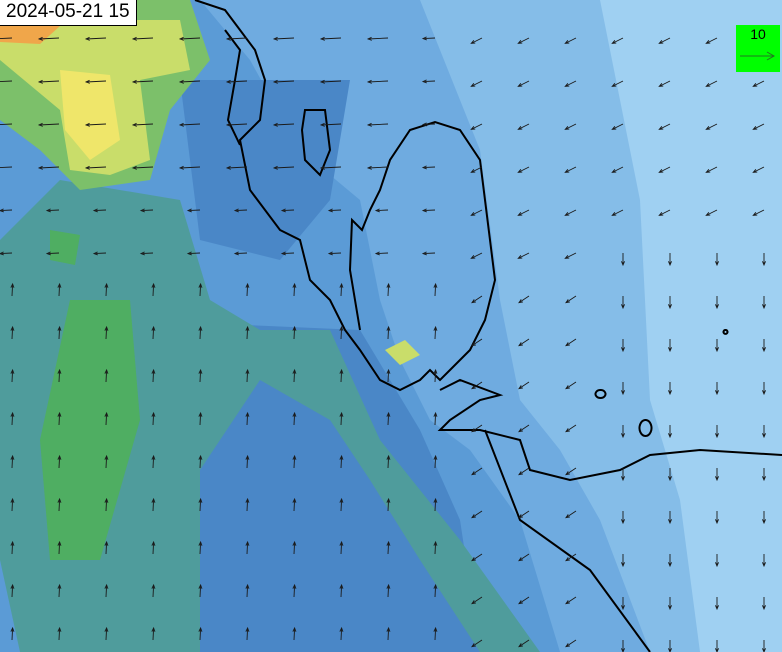  Describe the element at coordinates (758, 34) in the screenshot. I see `wind-scale-value: 10` at that location.